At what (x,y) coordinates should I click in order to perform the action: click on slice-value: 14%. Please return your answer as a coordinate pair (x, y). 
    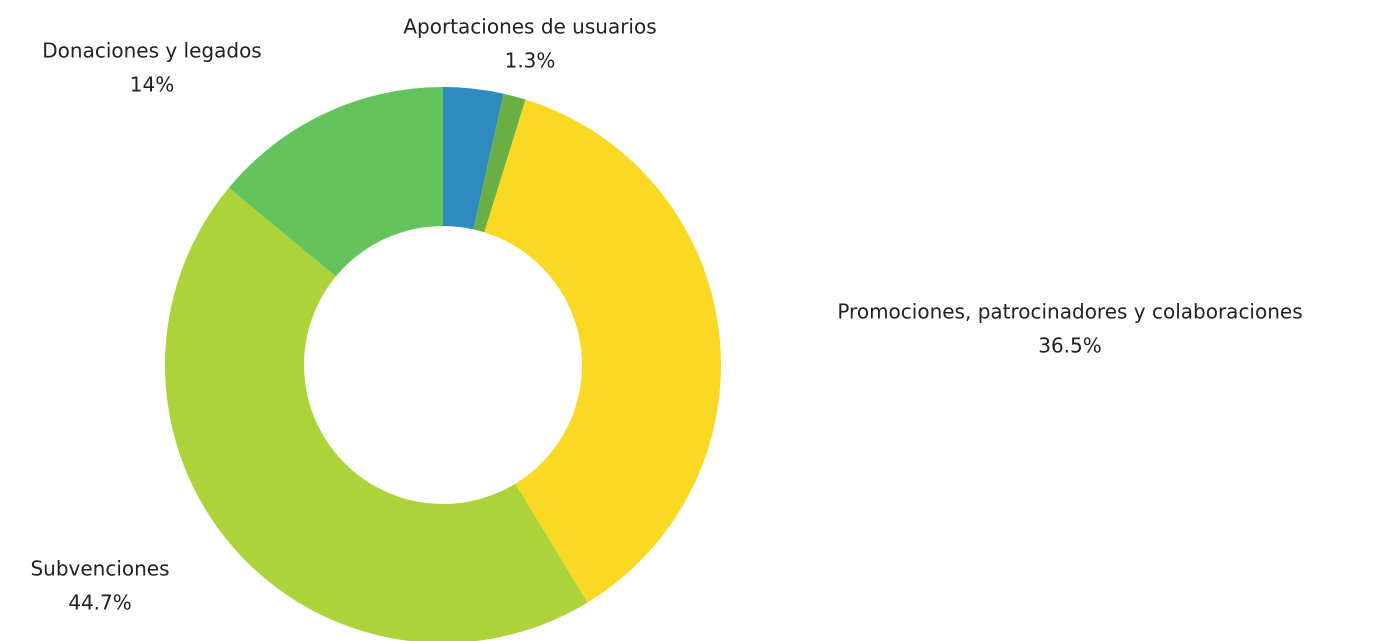
    Looking at the image, I should click on (152, 85).